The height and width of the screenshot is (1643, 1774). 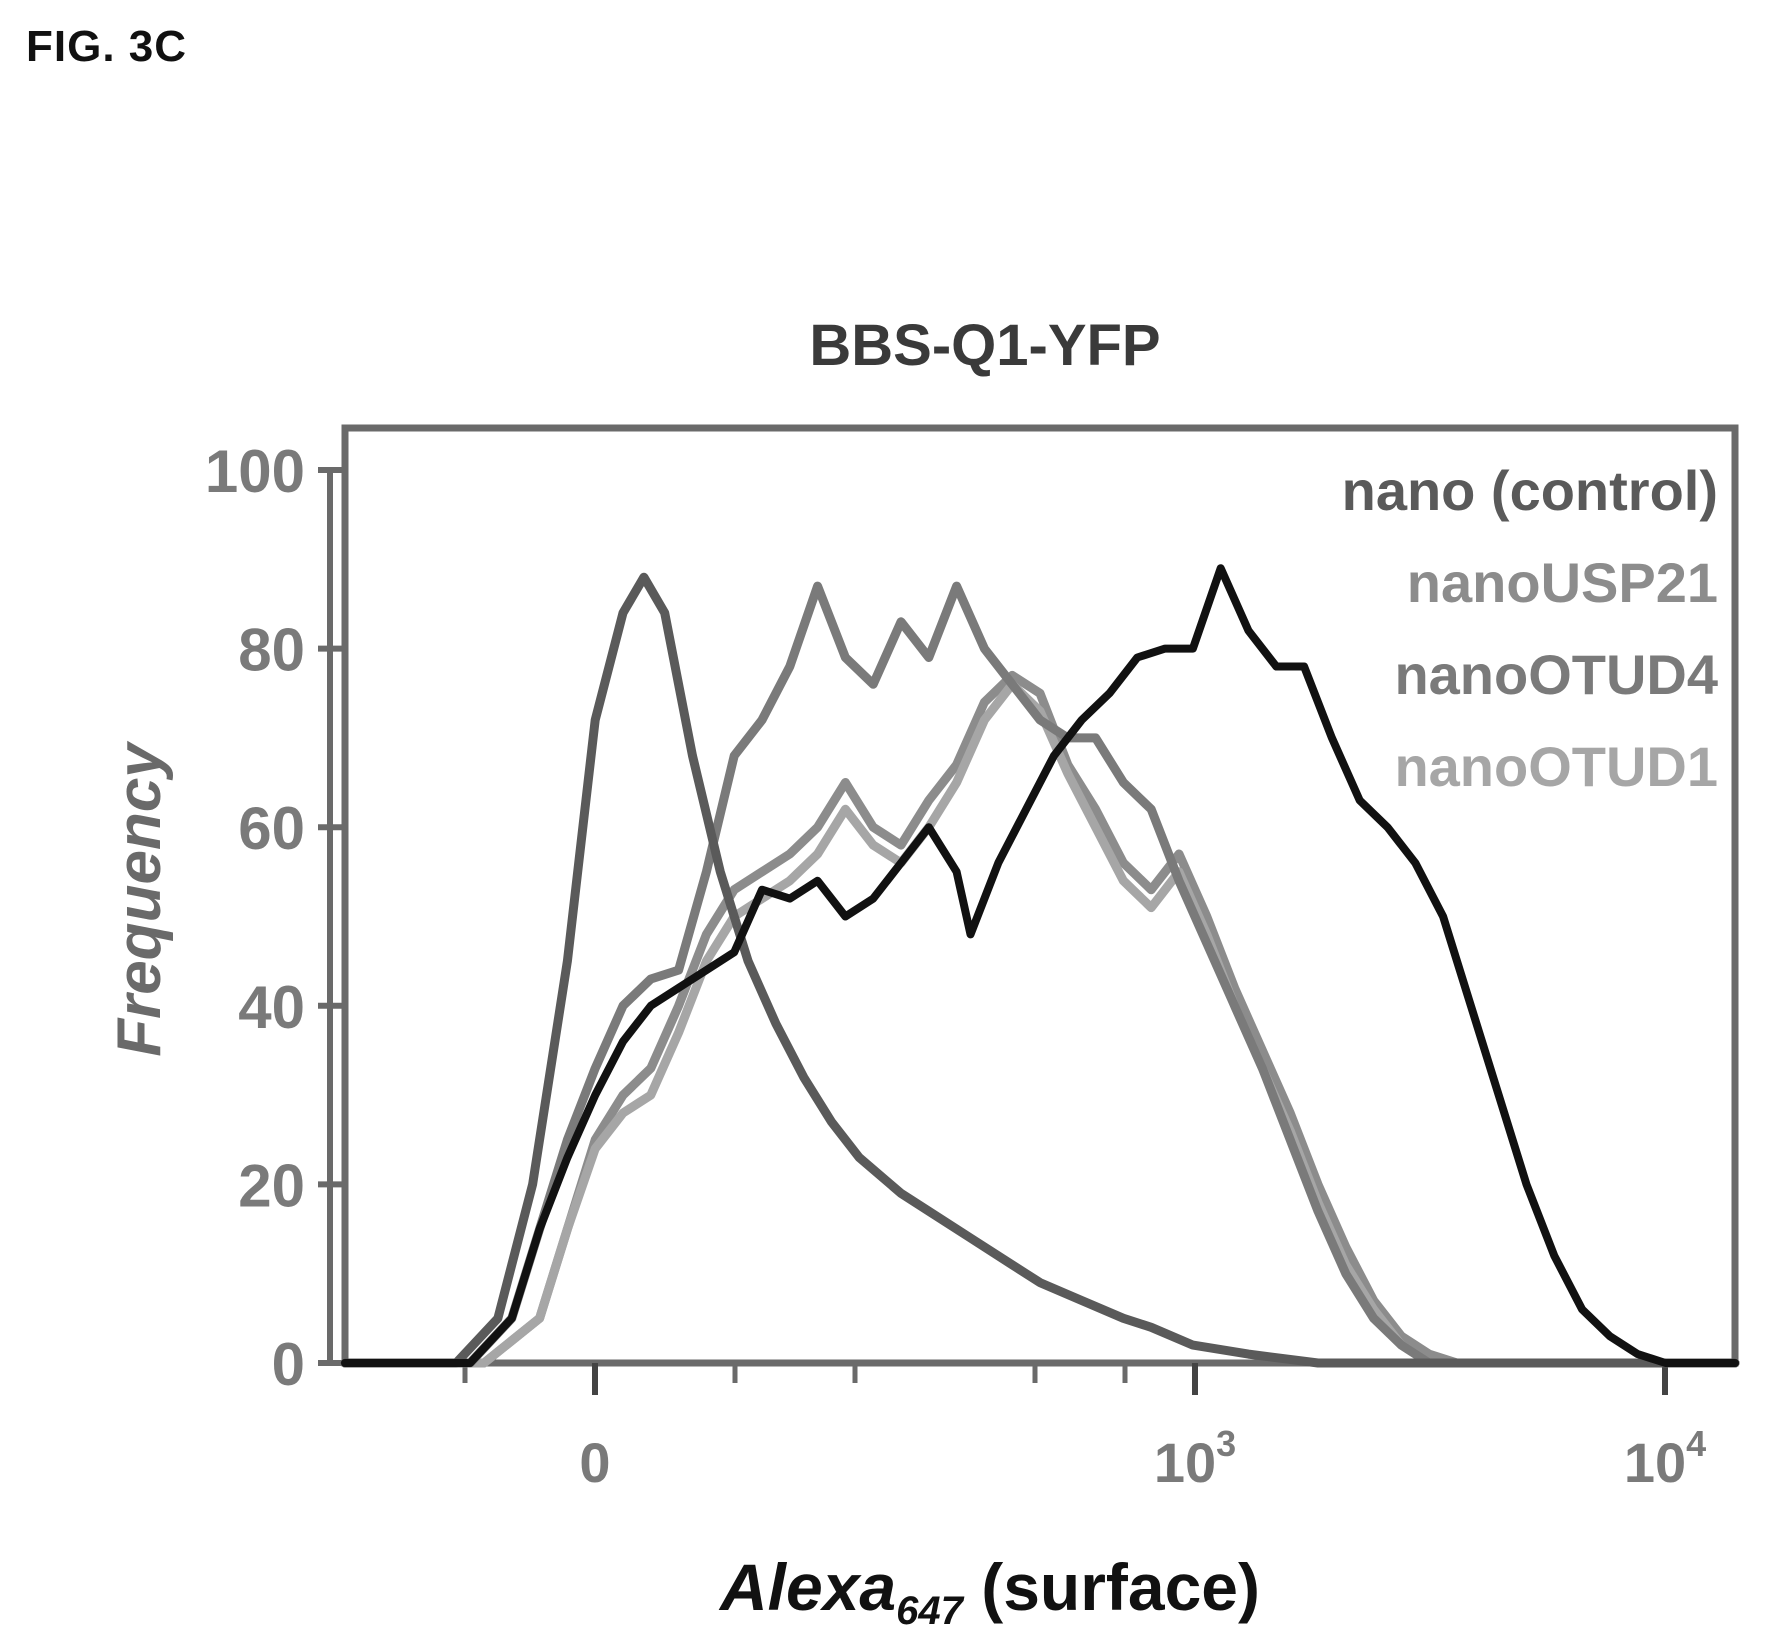 I want to click on figure-label: FIG. 3C, so click(x=107, y=46).